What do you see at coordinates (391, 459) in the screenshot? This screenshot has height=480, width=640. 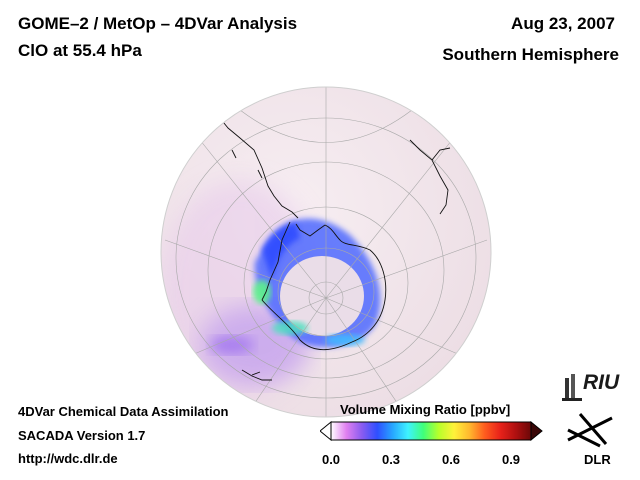 I see `colorbar-tick-1: 0.3` at bounding box center [391, 459].